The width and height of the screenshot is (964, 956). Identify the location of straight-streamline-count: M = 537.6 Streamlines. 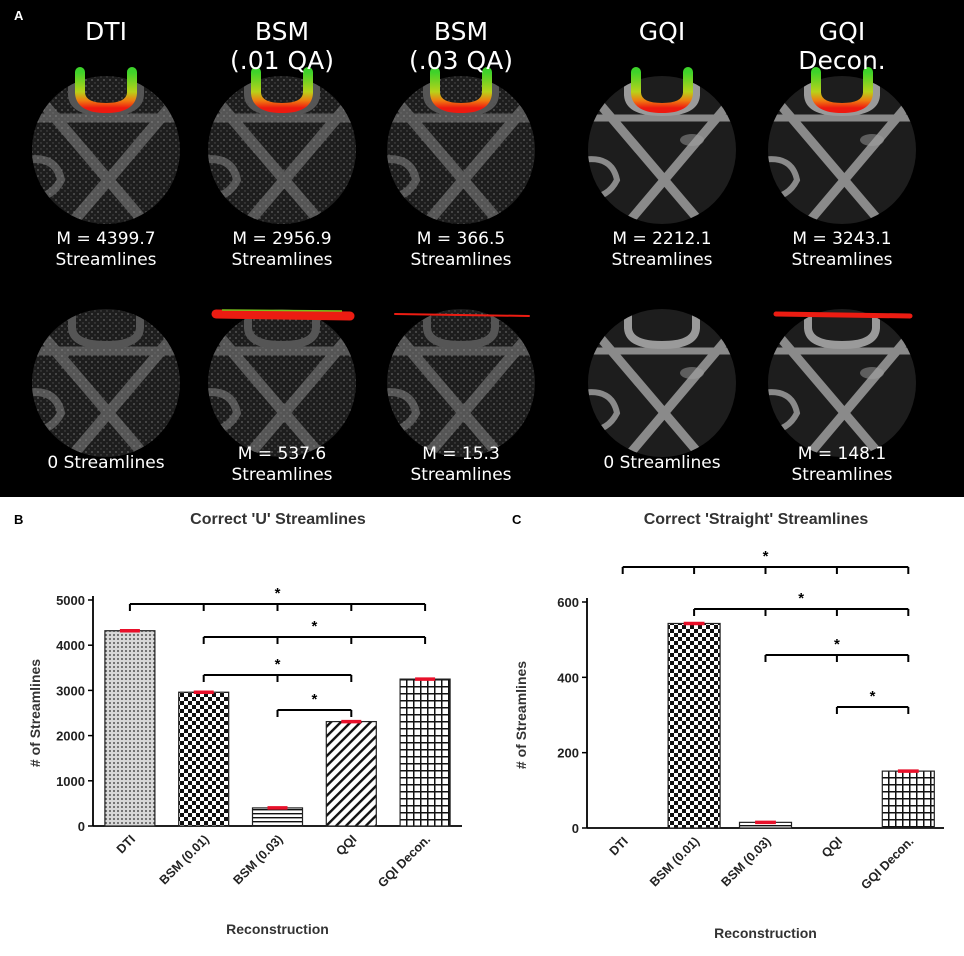
(282, 465).